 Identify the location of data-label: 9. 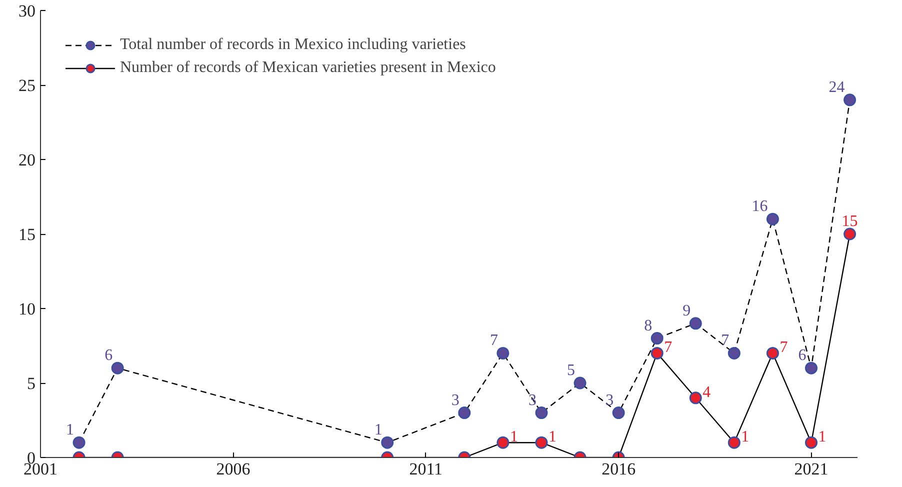
(686, 311).